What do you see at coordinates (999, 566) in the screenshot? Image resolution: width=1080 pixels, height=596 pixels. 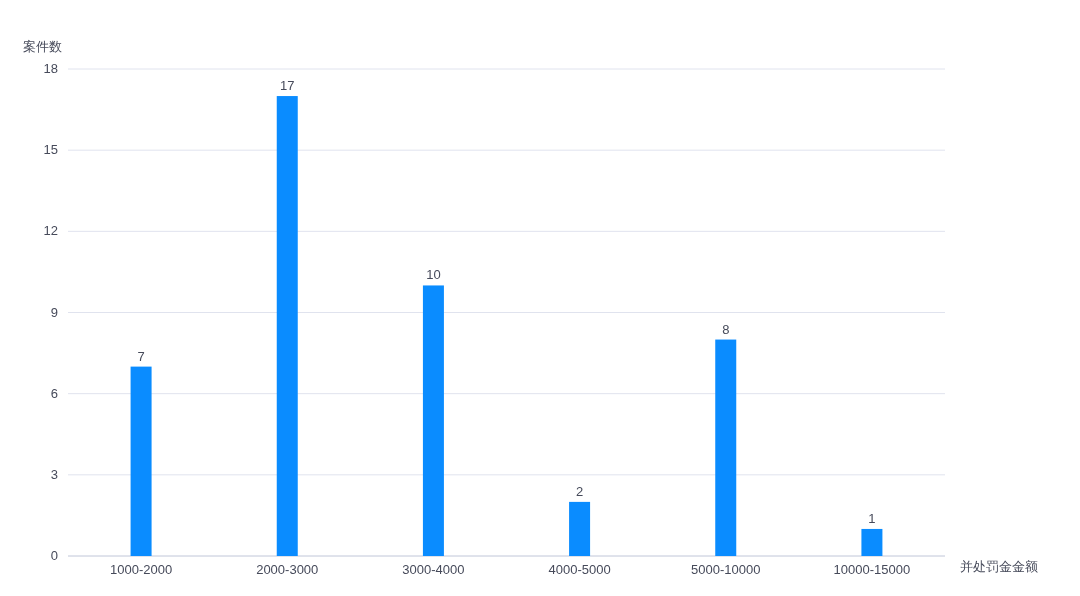 I see `x-axis-title: 并处罚金金额` at bounding box center [999, 566].